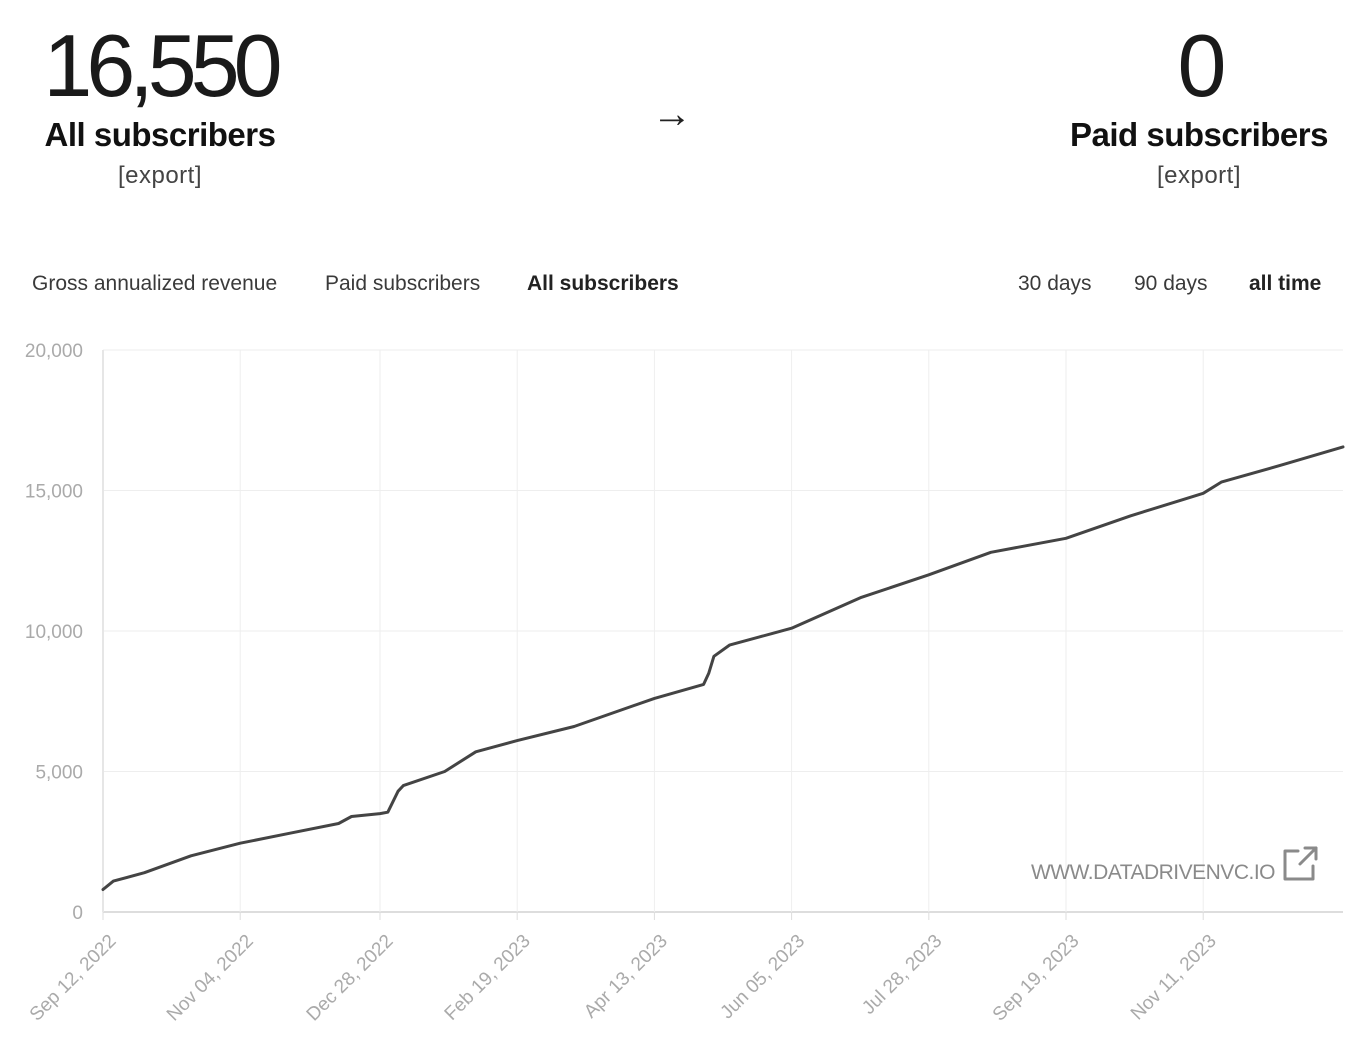  I want to click on range-90-days: 90 days, so click(1171, 283).